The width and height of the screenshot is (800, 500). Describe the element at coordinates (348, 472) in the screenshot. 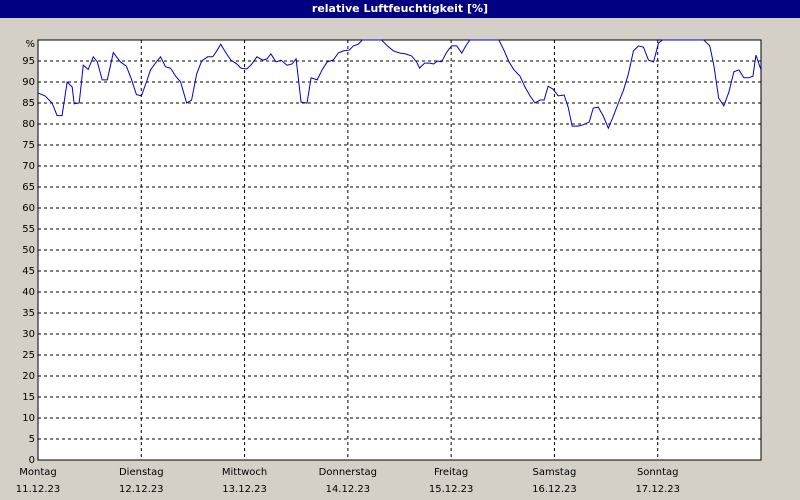

I see `x-tick-label: Donnerstag` at that location.